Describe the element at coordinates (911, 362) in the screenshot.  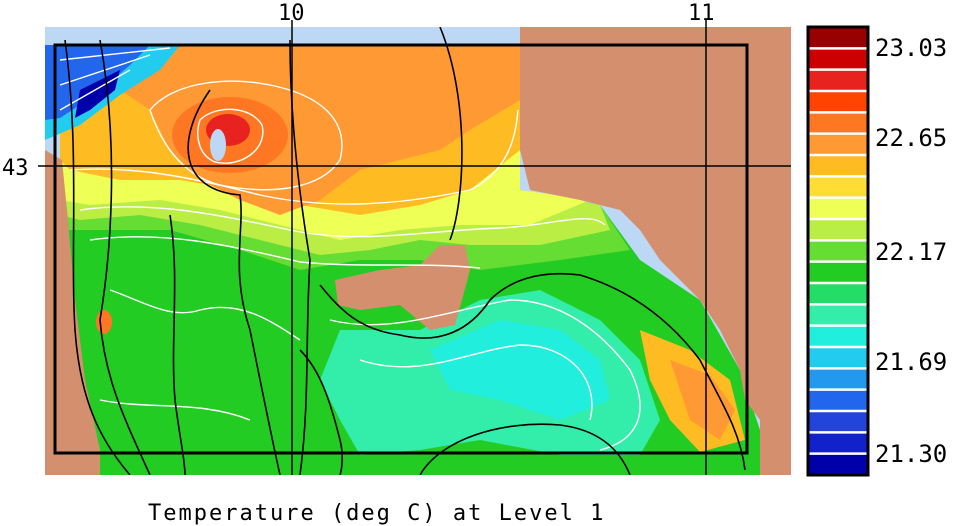
I see `colorbar-label-3: 21.69` at that location.